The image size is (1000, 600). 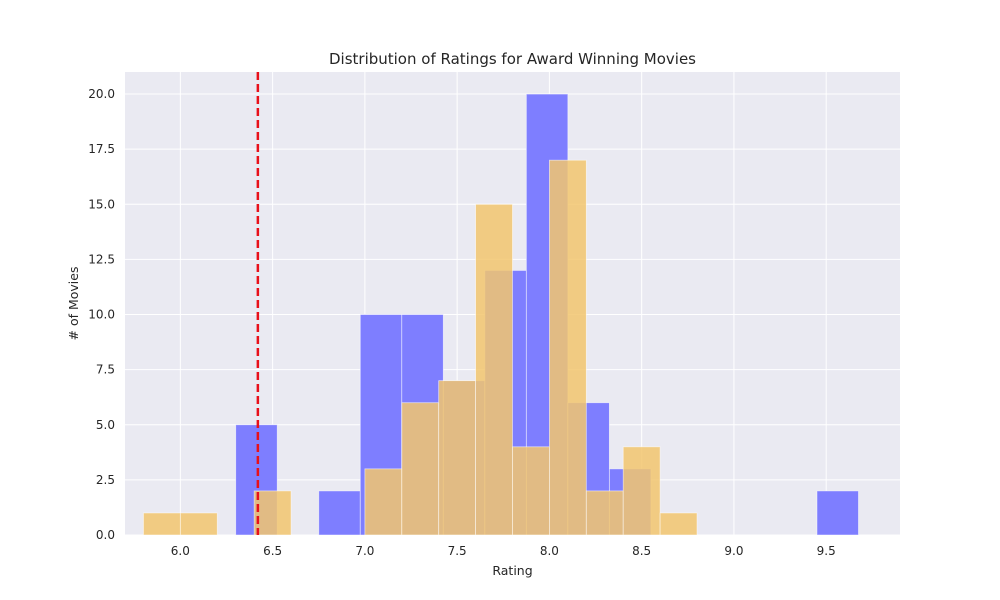 What do you see at coordinates (180, 551) in the screenshot?
I see `x-tick-label: 6.0` at bounding box center [180, 551].